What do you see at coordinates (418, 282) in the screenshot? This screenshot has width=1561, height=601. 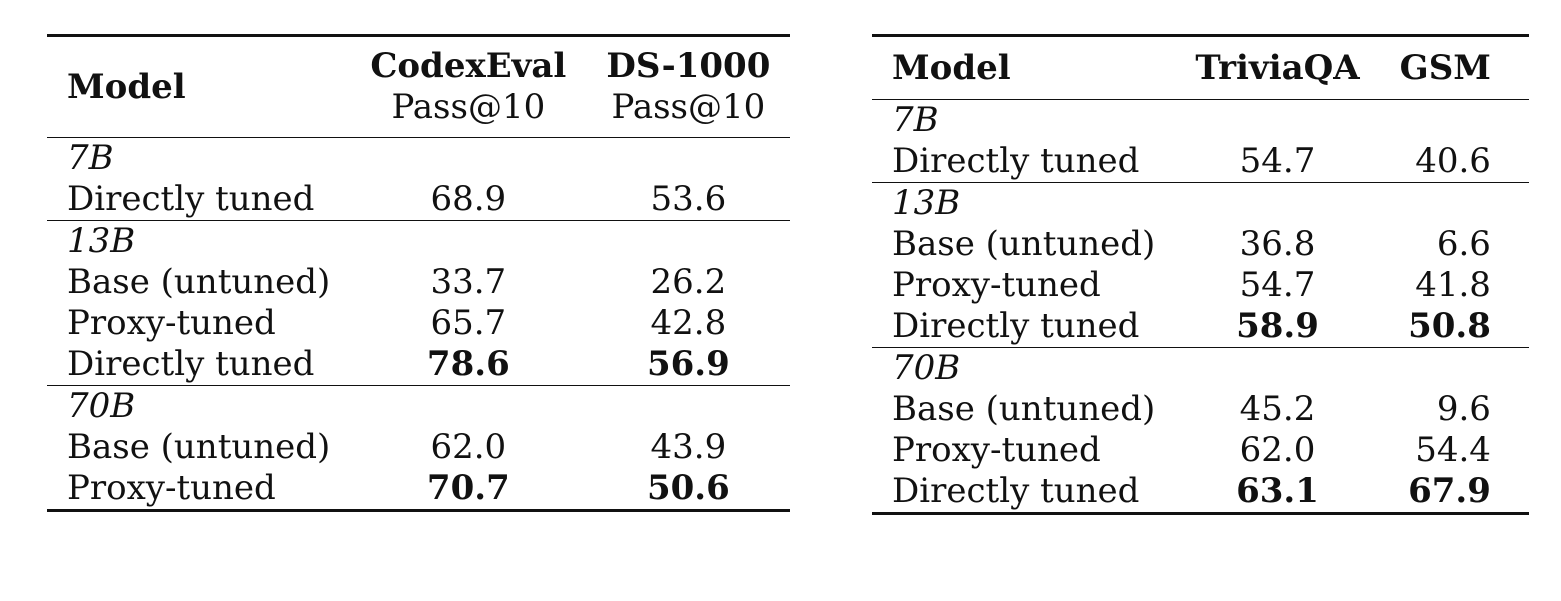 I see `table-row: Base (untuned) 33.7 26.2` at bounding box center [418, 282].